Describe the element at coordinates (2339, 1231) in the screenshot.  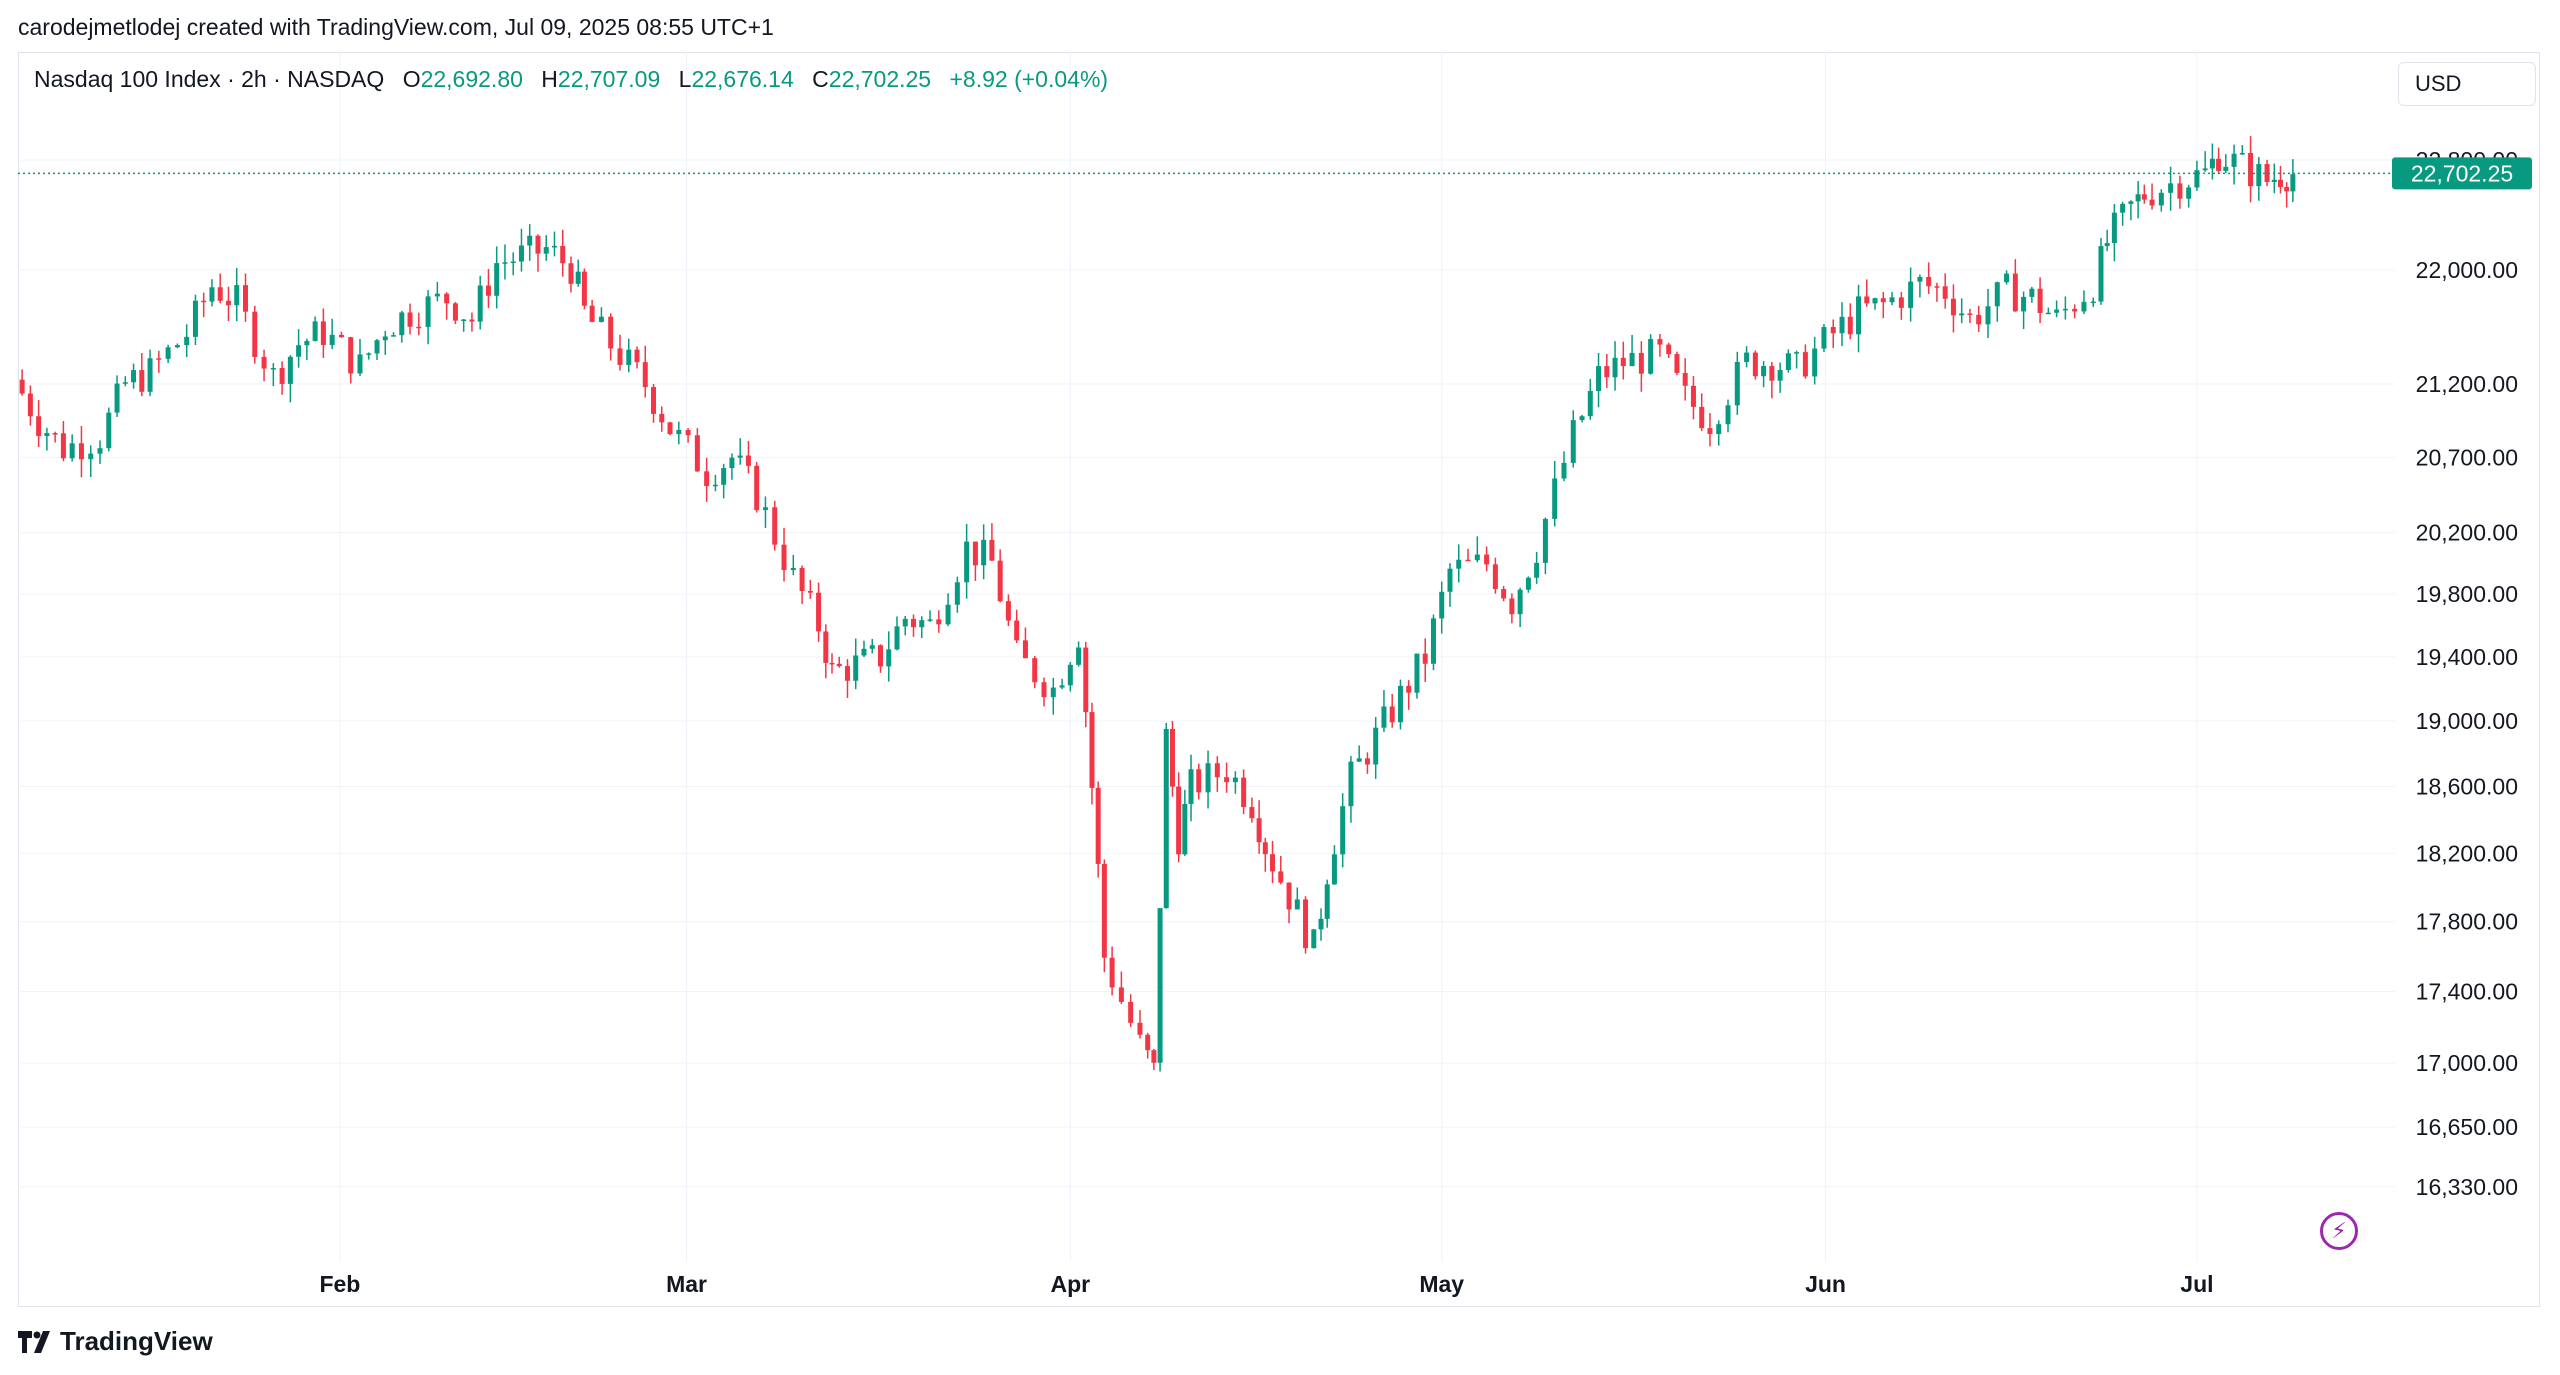
I see `lightning-icon: ⚡` at that location.